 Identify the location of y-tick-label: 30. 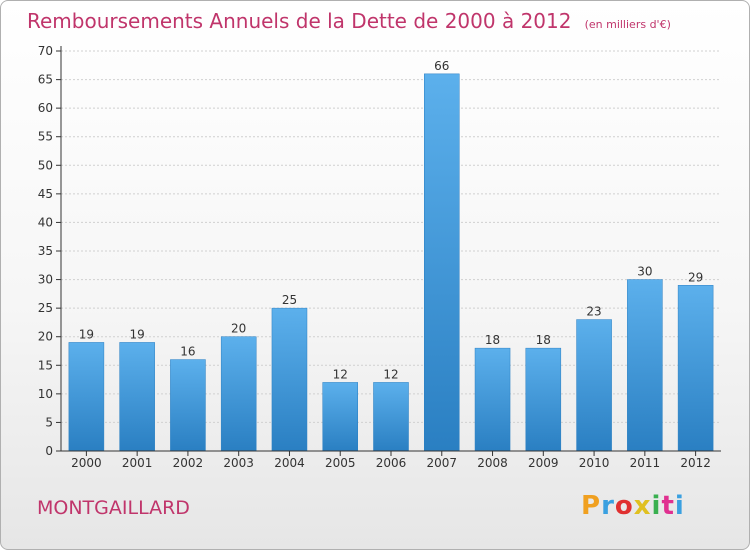
(45, 280).